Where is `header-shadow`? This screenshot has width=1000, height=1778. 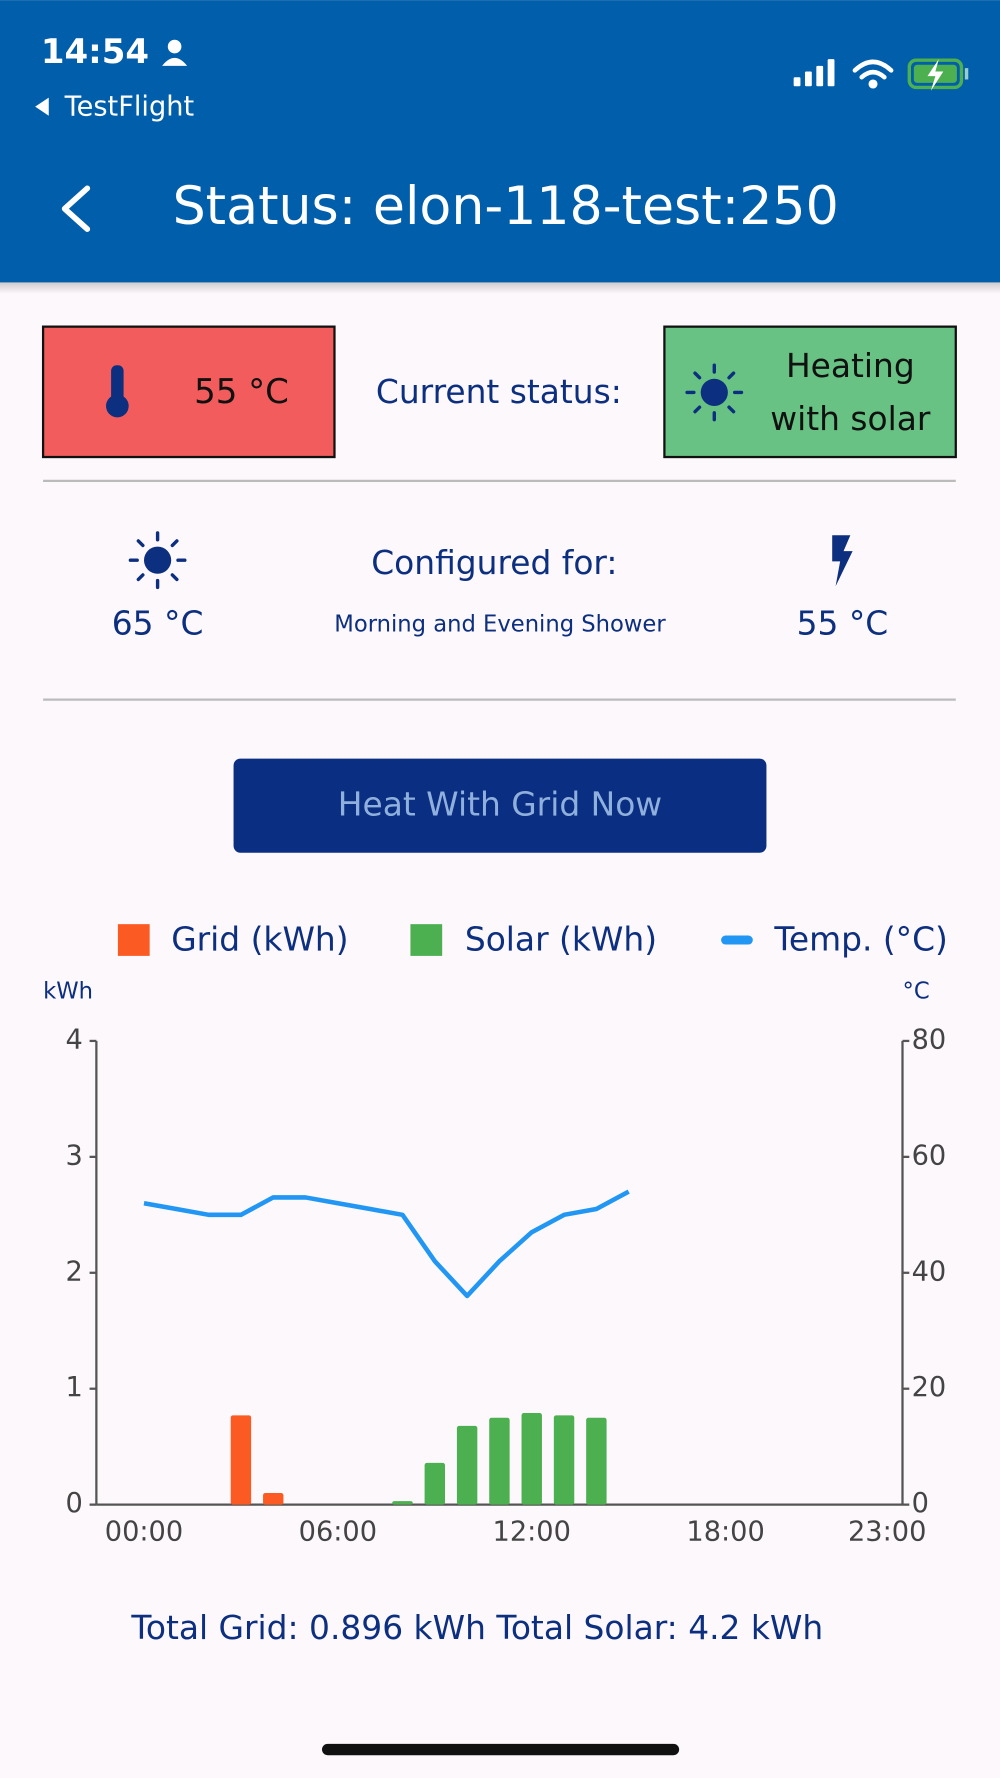
header-shadow is located at coordinates (500, 288).